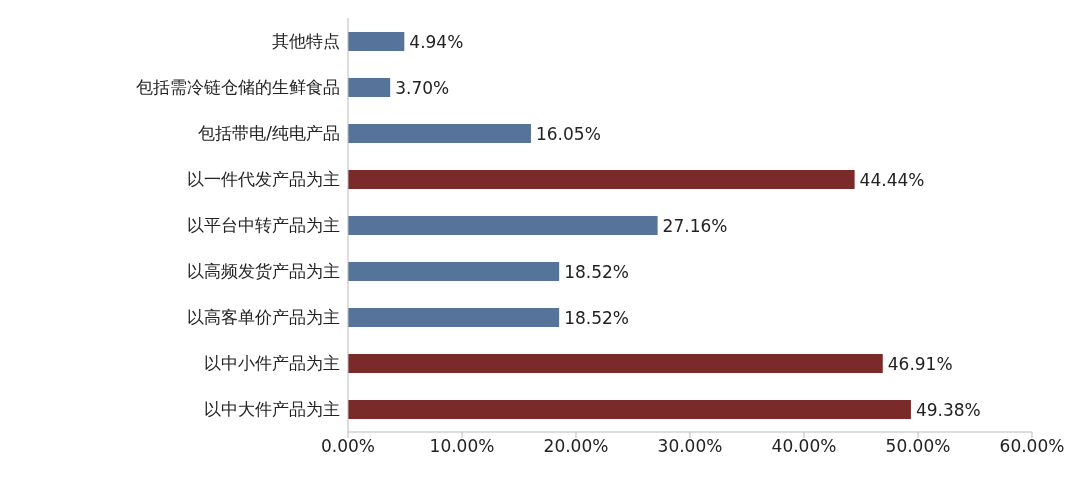  Describe the element at coordinates (263, 317) in the screenshot. I see `y-tick-label: 以高客单价产品为主` at that location.